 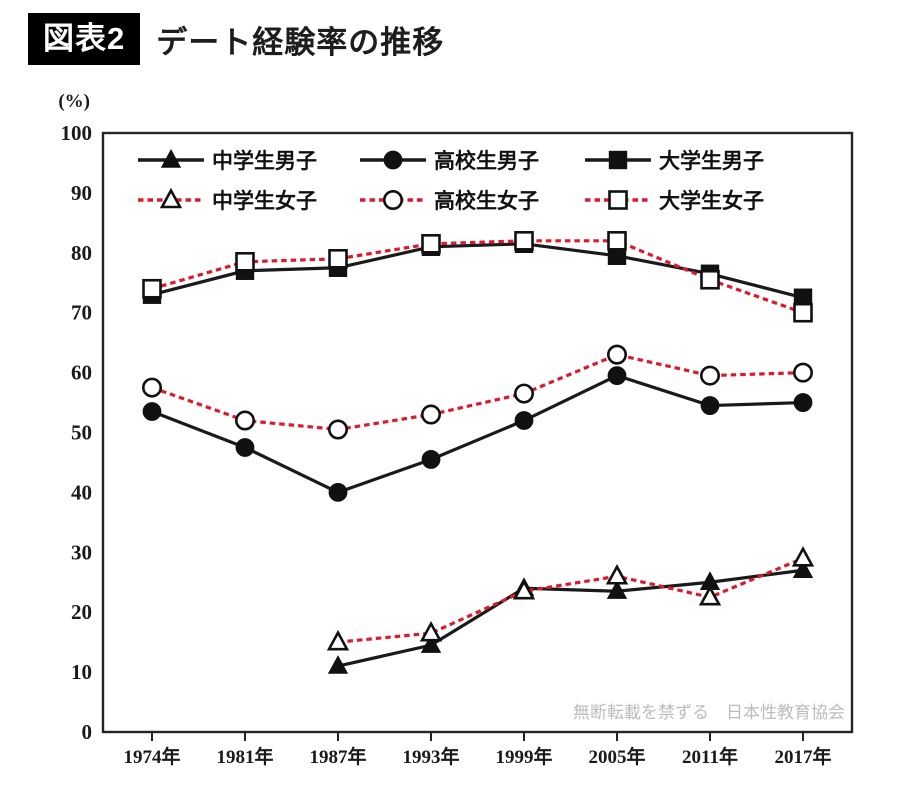 What do you see at coordinates (81, 313) in the screenshot?
I see `y-tick-label: 70` at bounding box center [81, 313].